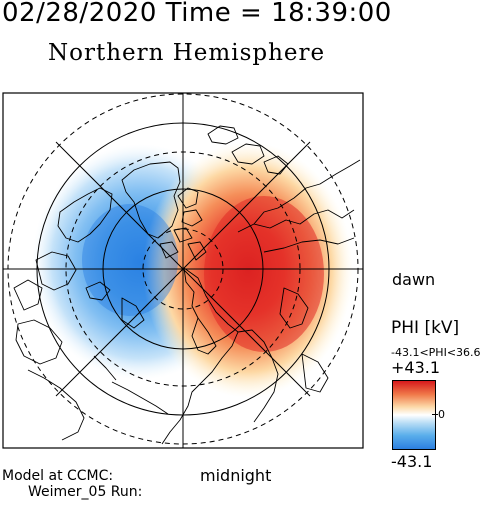 Image resolution: width=484 pixels, height=508 pixels. What do you see at coordinates (58, 476) in the screenshot?
I see `model-label: Model at CCMC:` at bounding box center [58, 476].